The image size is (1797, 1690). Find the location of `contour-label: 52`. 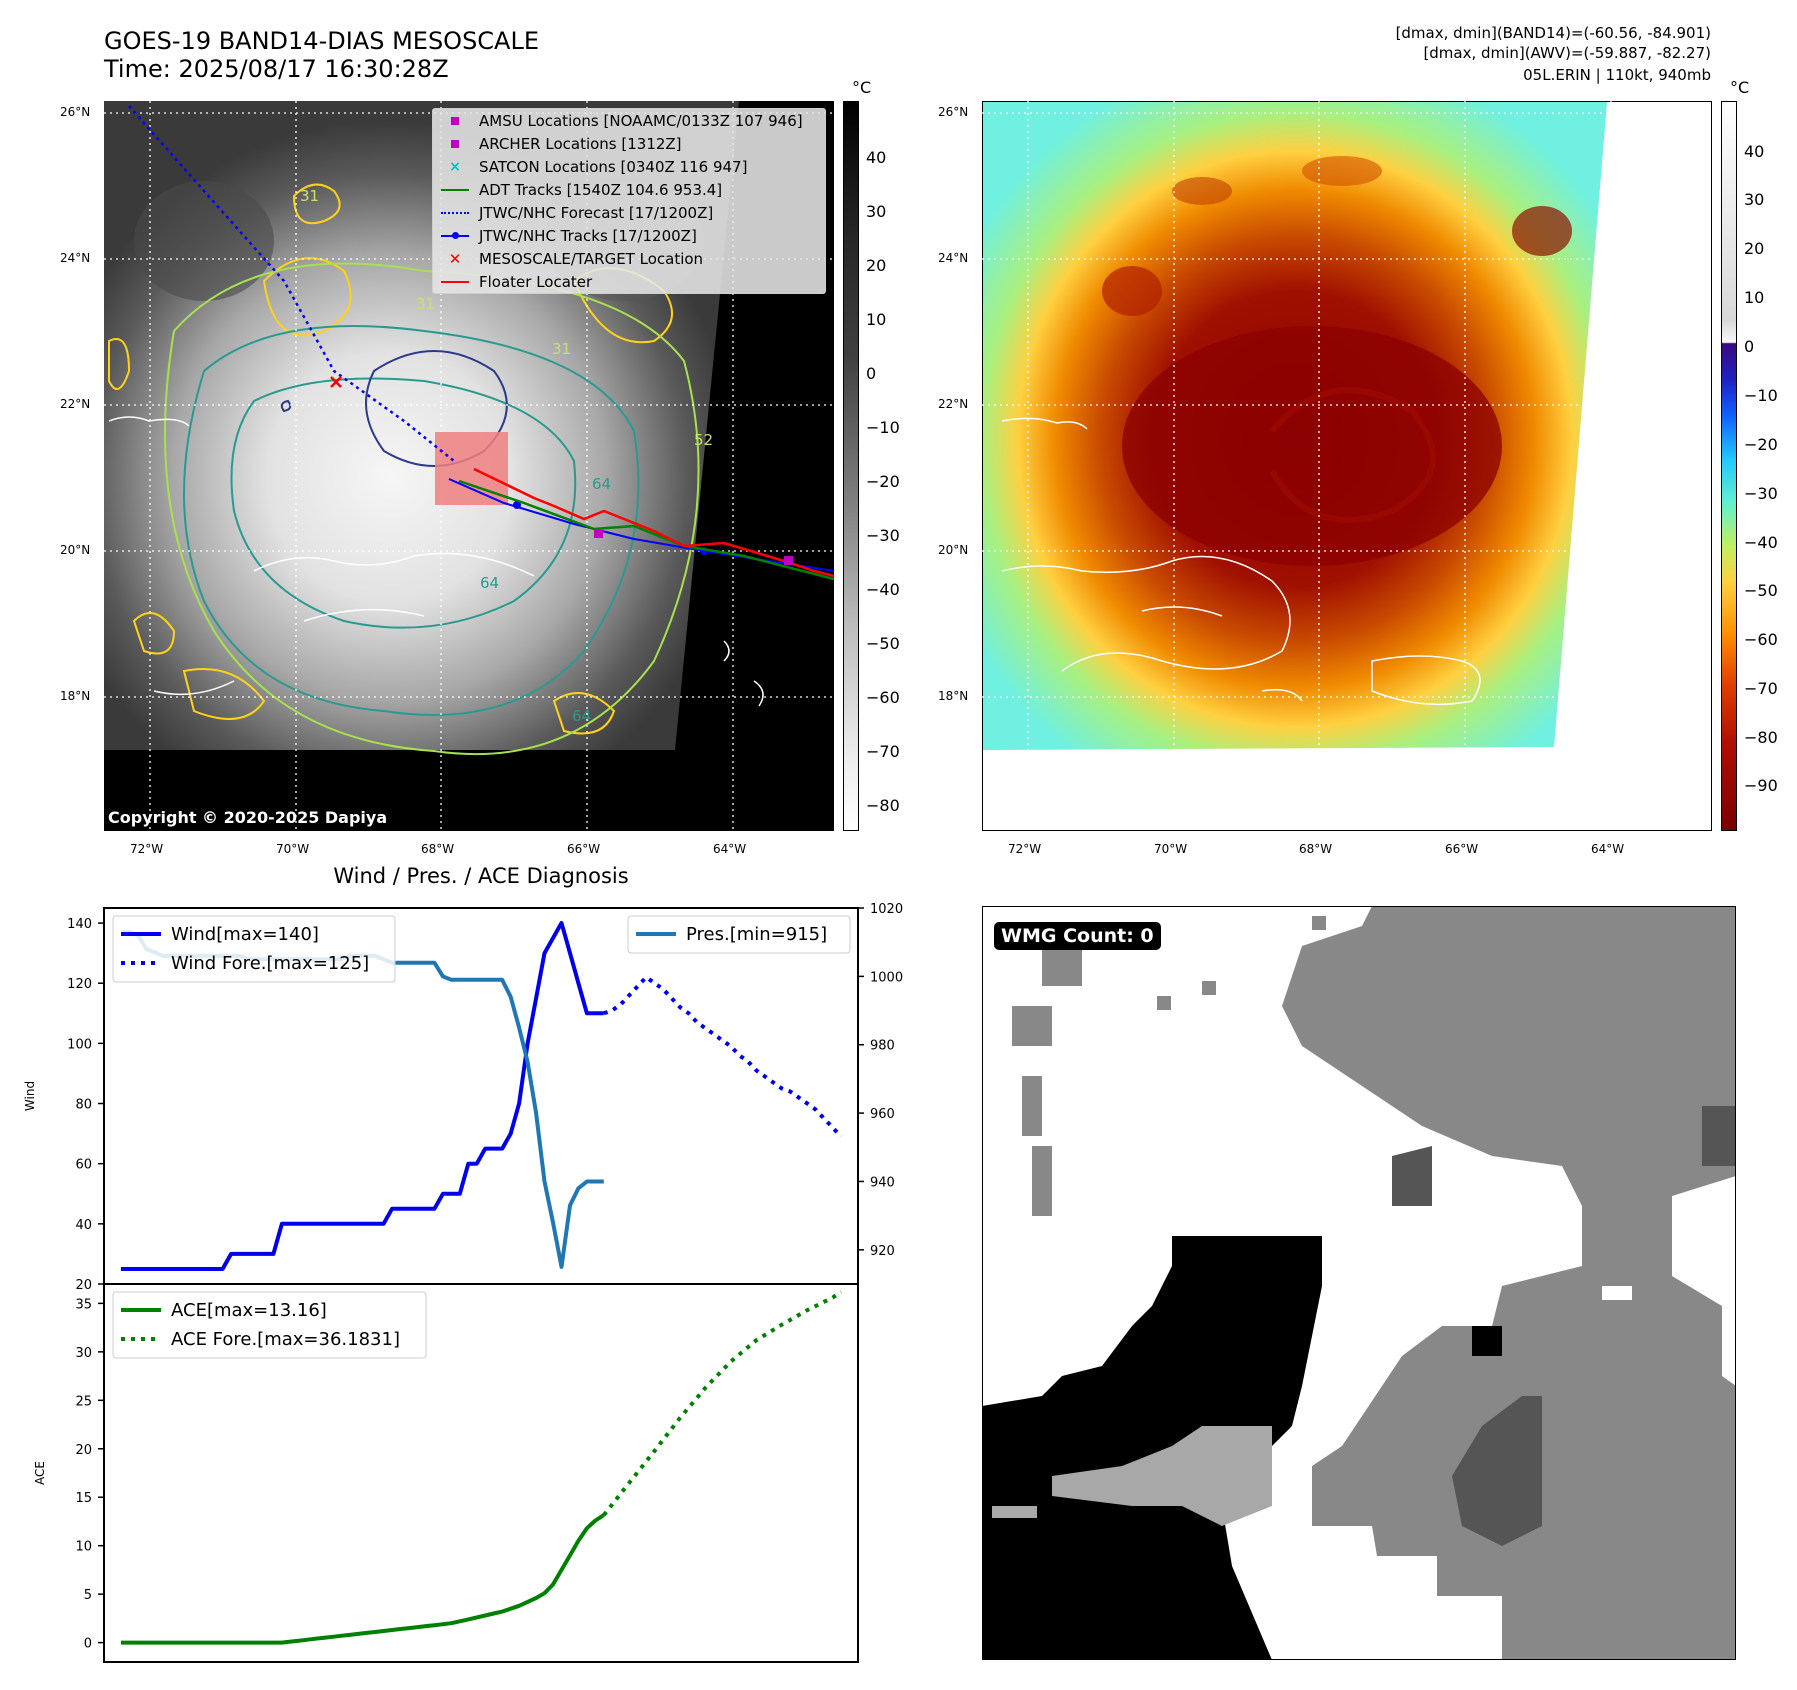

contour-label: 52 is located at coordinates (703, 440).